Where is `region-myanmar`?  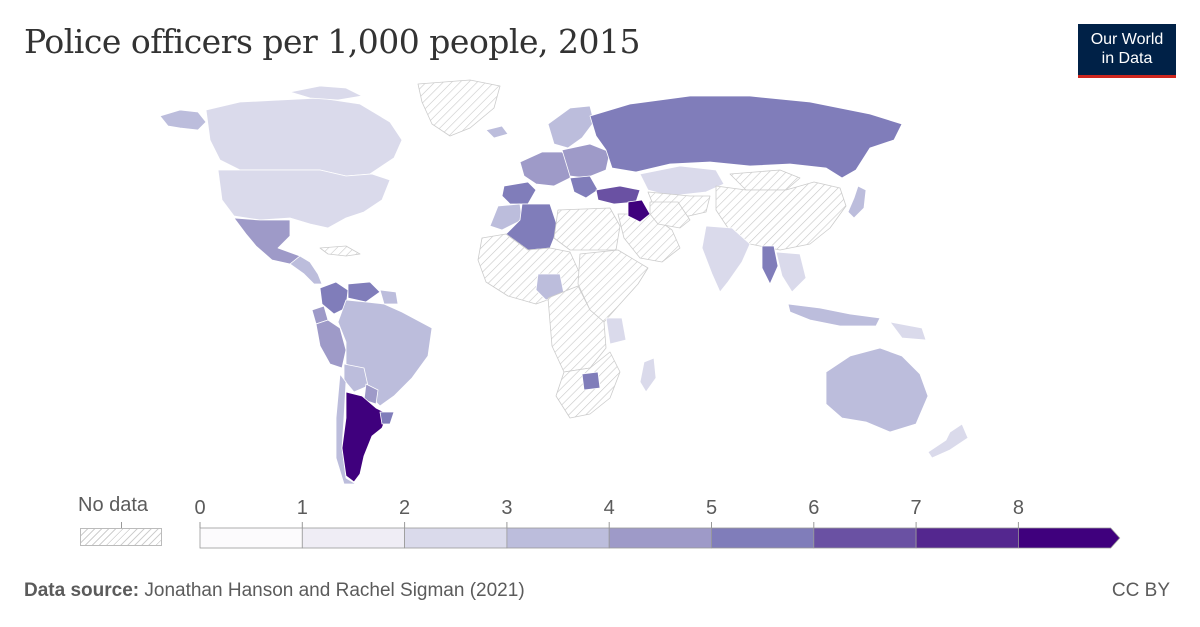 region-myanmar is located at coordinates (770, 265).